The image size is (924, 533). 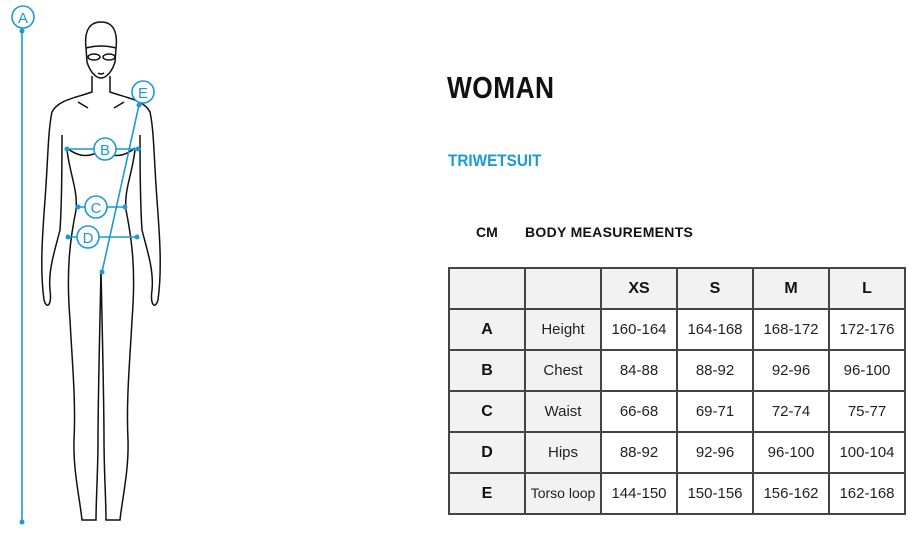 I want to click on value-cell: 160-164, so click(x=639, y=329).